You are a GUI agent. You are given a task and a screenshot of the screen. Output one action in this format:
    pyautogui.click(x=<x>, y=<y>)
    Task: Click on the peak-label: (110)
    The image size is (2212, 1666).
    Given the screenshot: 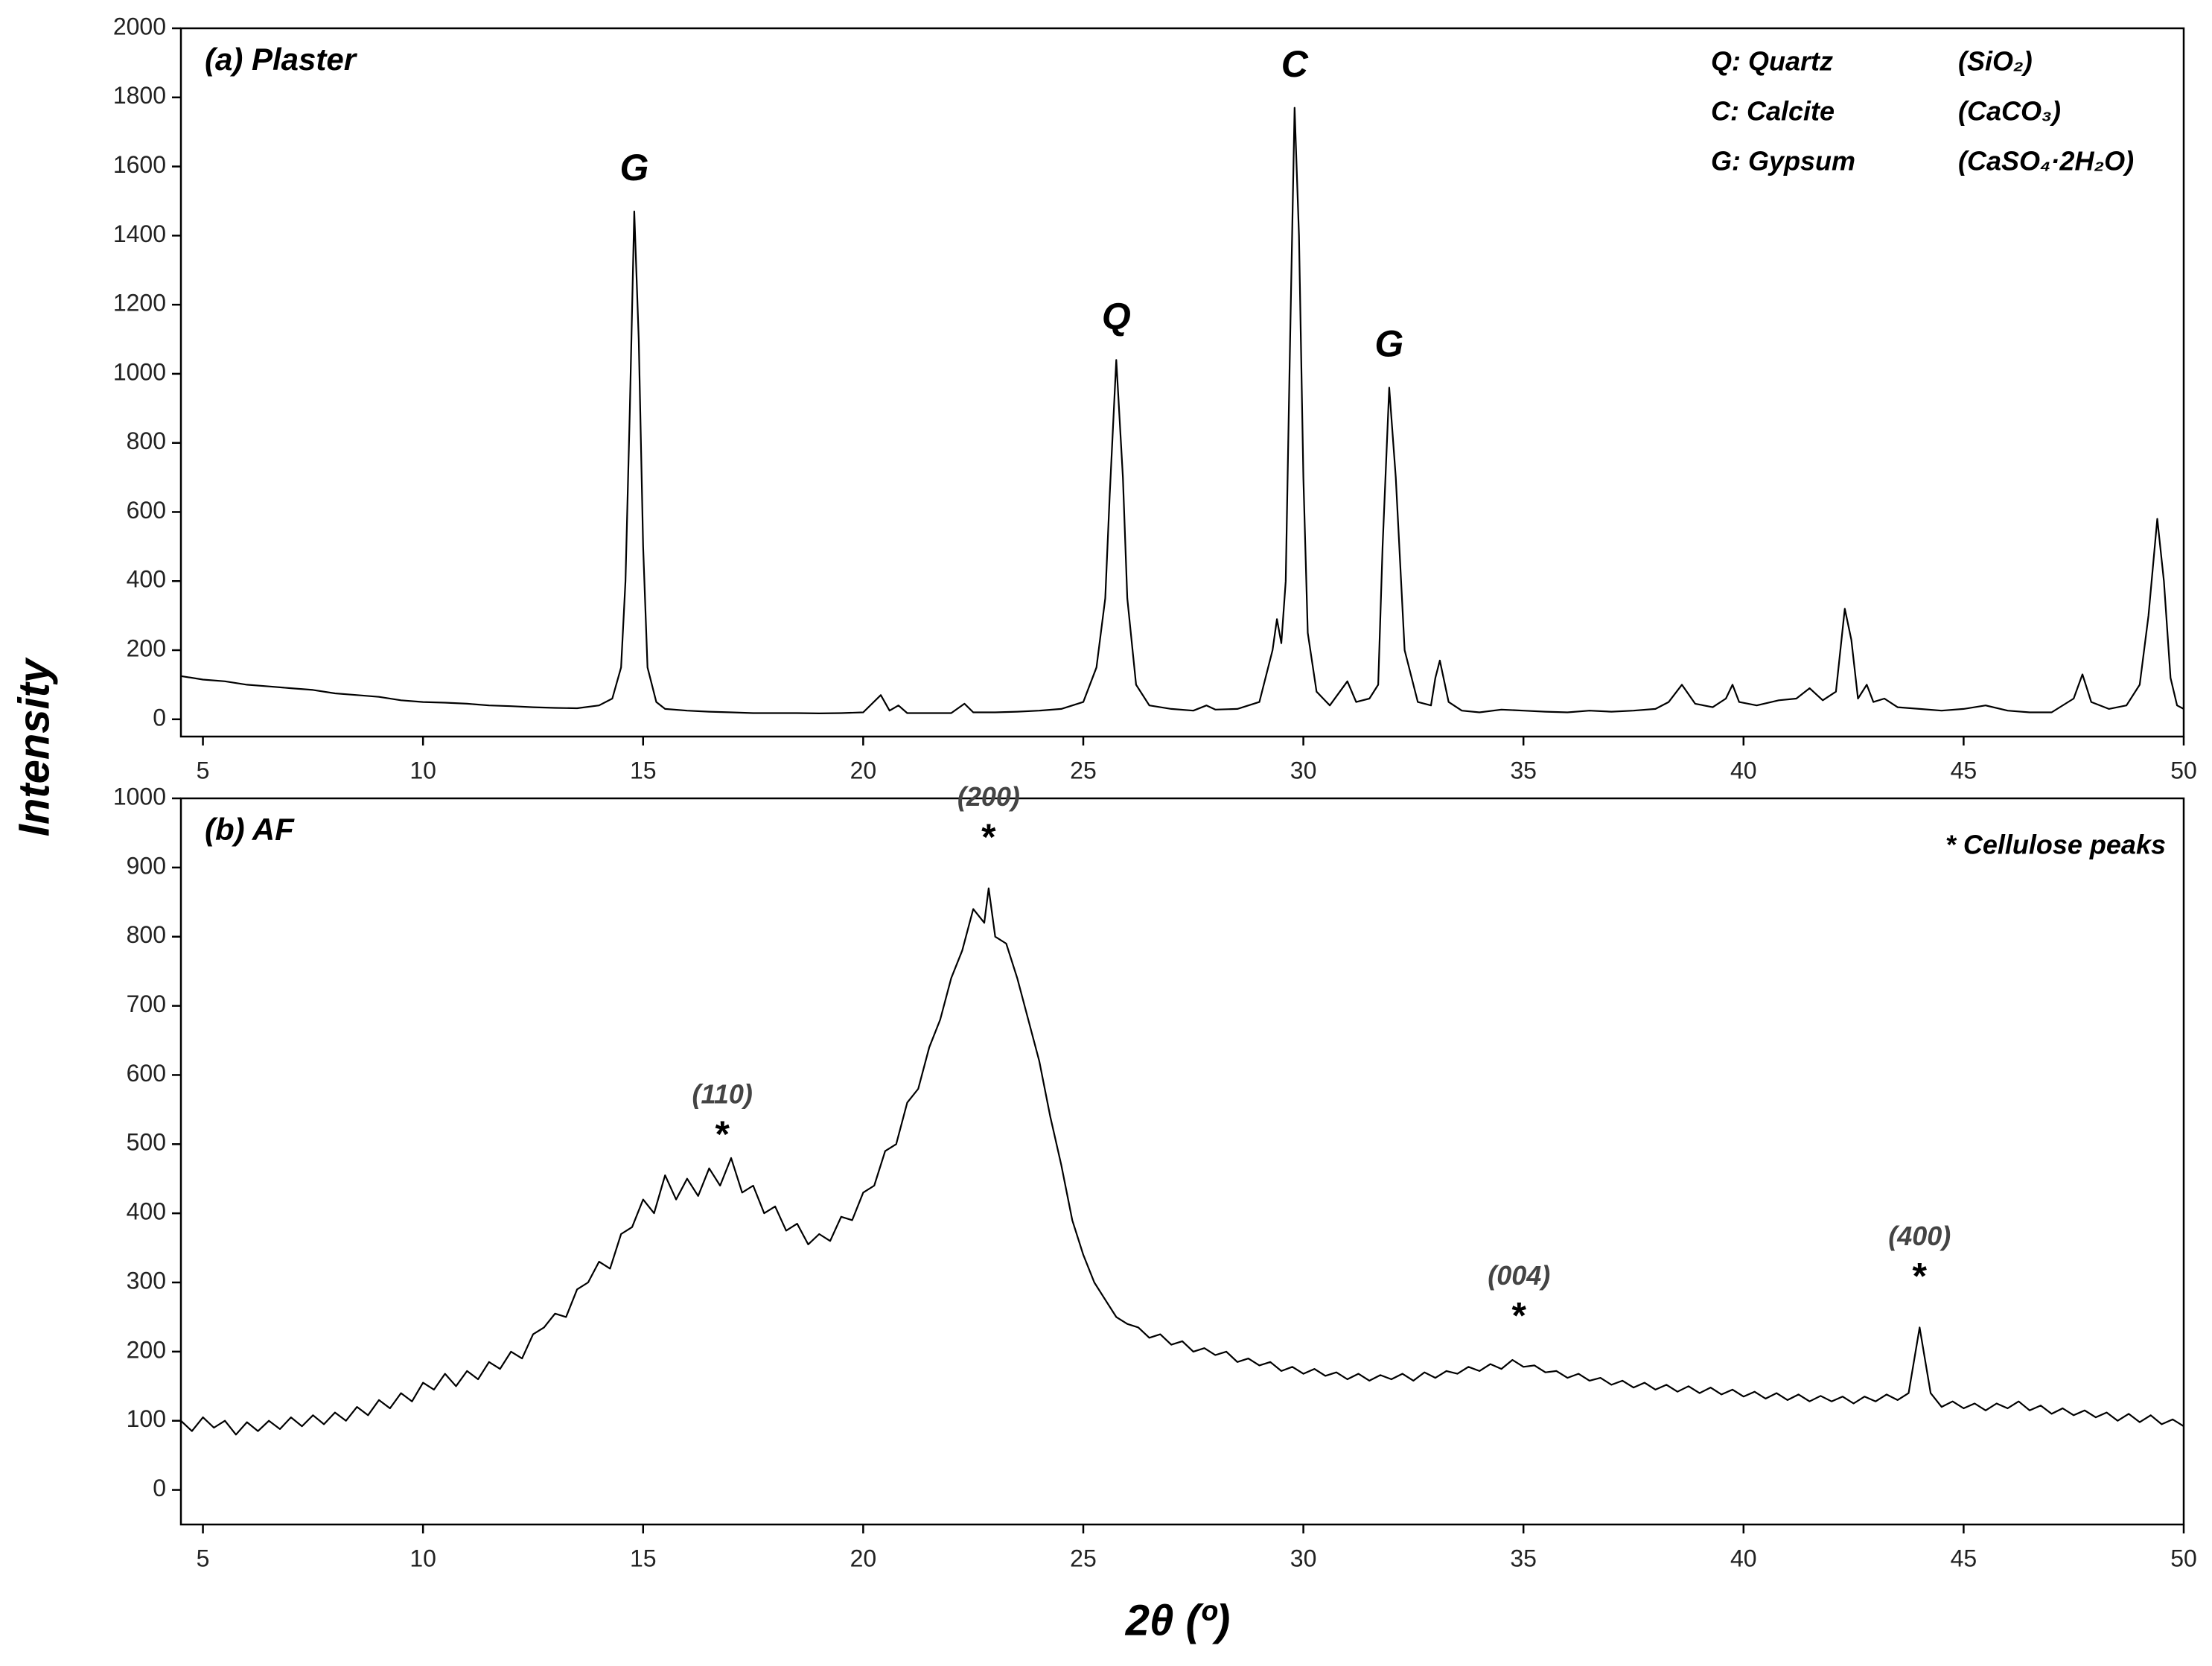 What is the action you would take?
    pyautogui.click(x=722, y=1094)
    